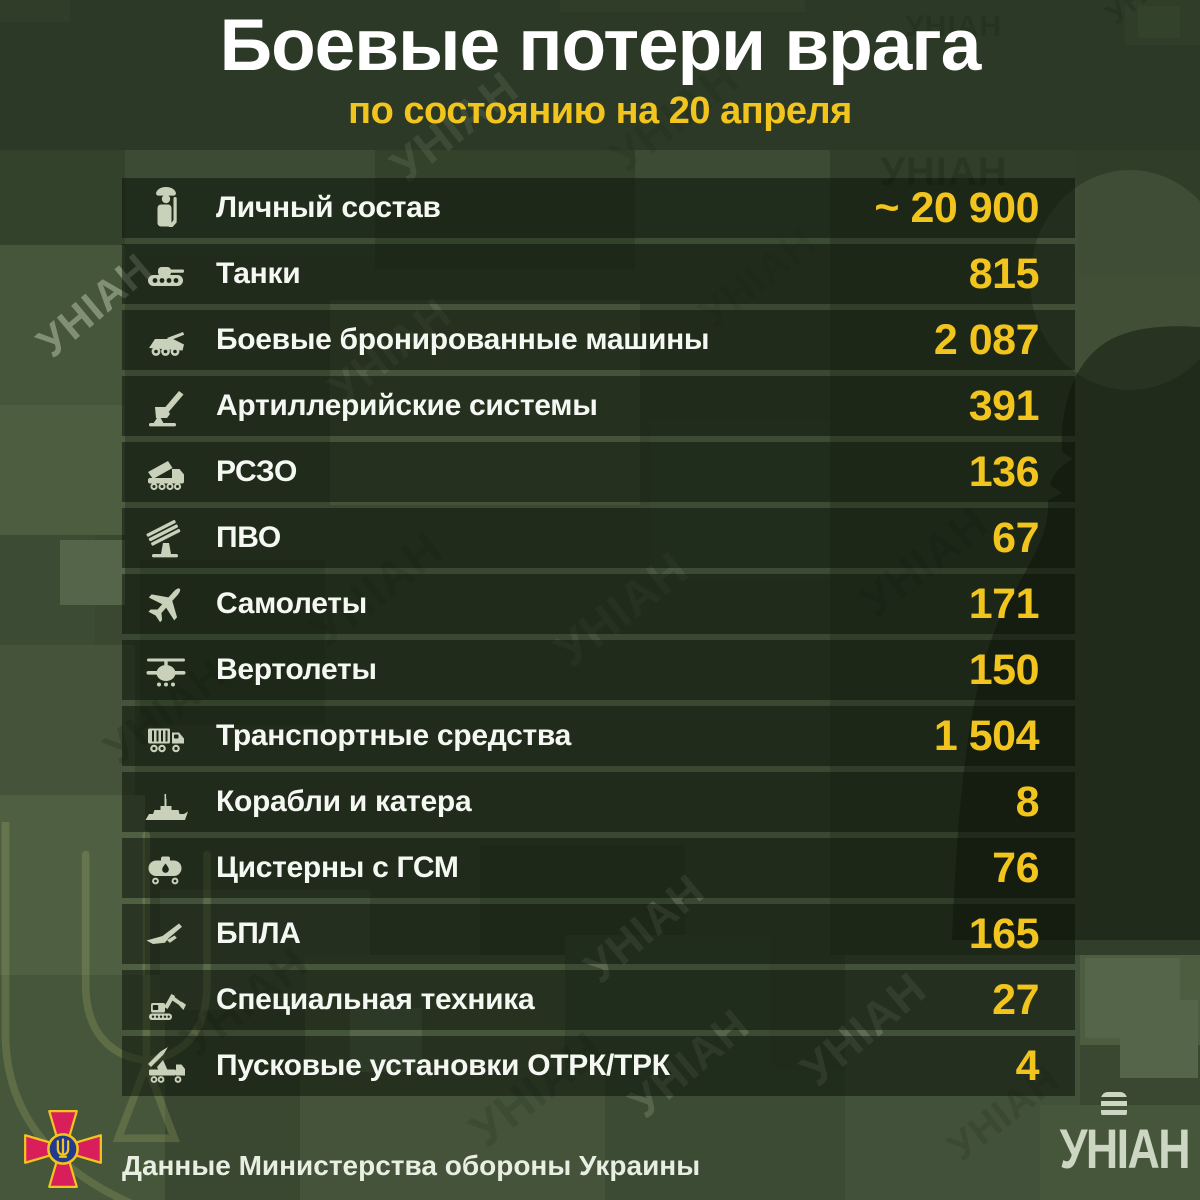  What do you see at coordinates (291, 603) in the screenshot?
I see `row-label: Самолеты` at bounding box center [291, 603].